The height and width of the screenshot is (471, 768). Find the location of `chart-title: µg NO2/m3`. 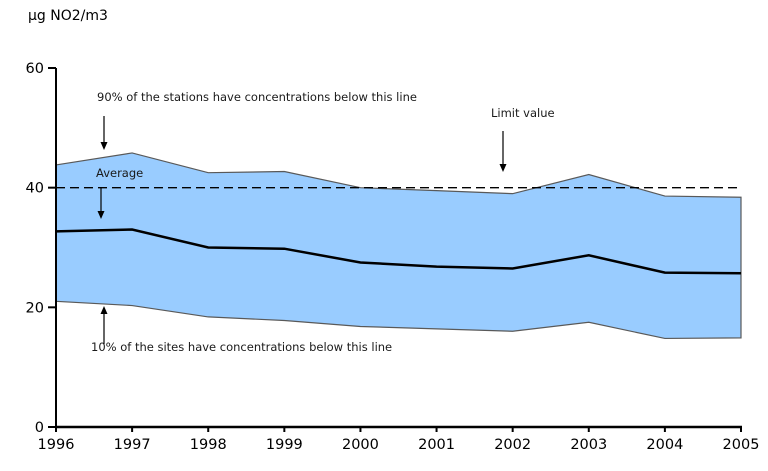

chart-title: µg NO2/m3 is located at coordinates (68, 16).